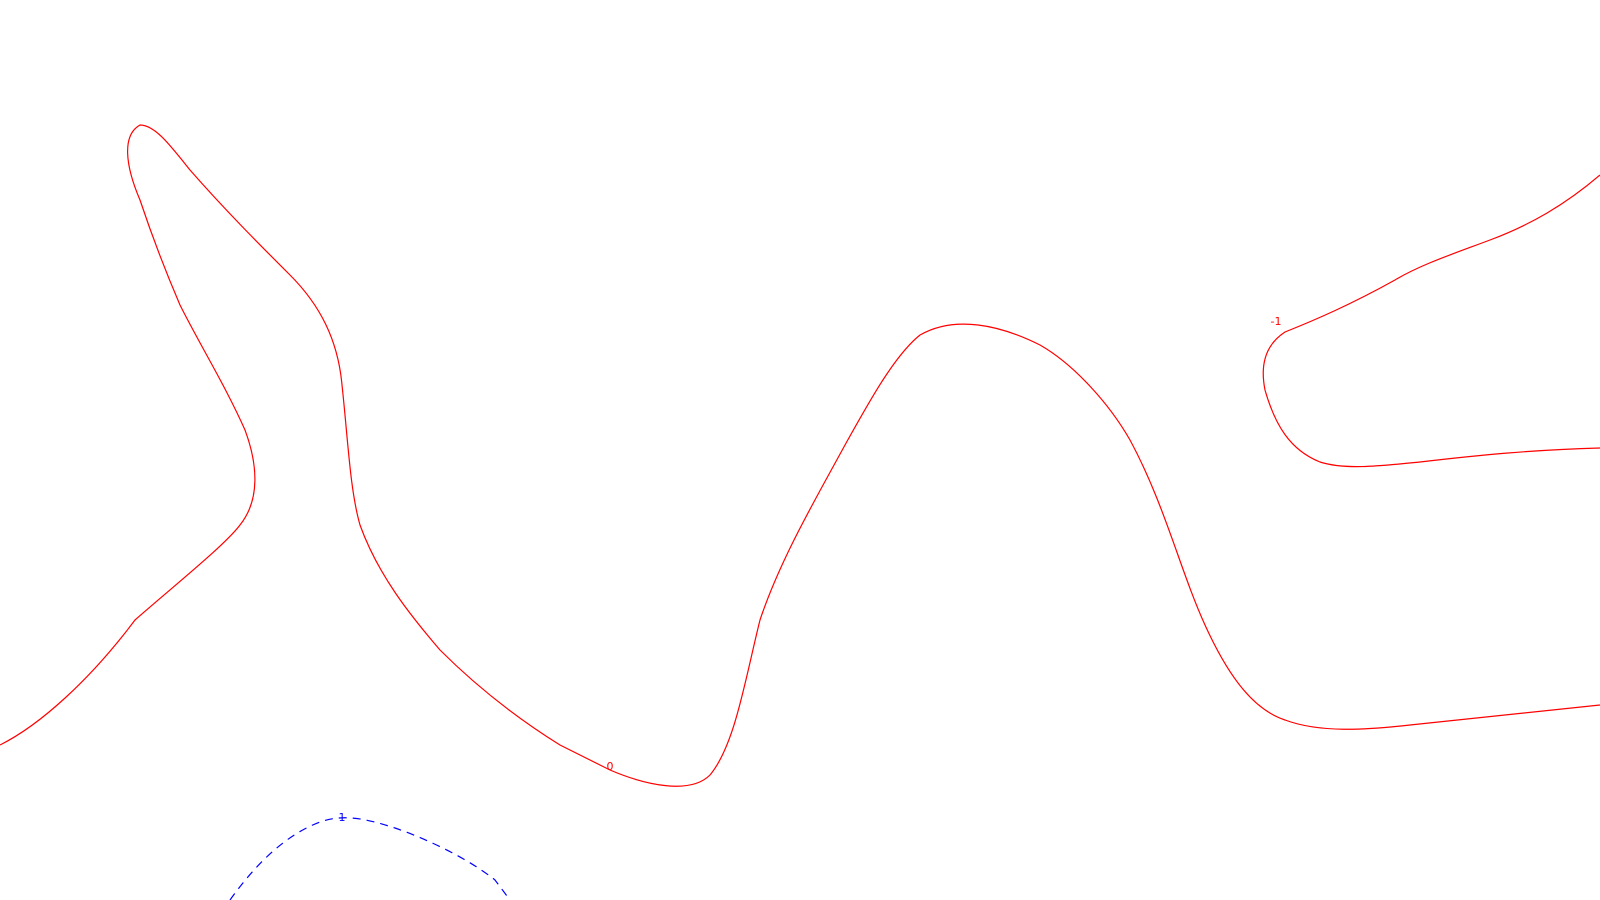 The width and height of the screenshot is (1600, 900). Describe the element at coordinates (342, 817) in the screenshot. I see `contour-label-level-1: 1` at that location.